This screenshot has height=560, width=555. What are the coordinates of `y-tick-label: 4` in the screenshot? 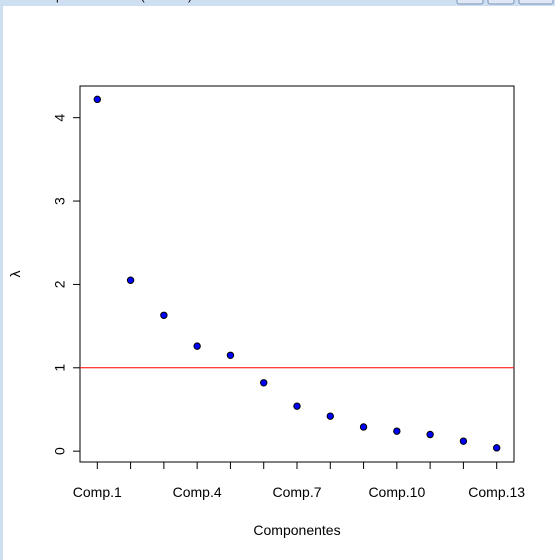 It's located at (60, 118).